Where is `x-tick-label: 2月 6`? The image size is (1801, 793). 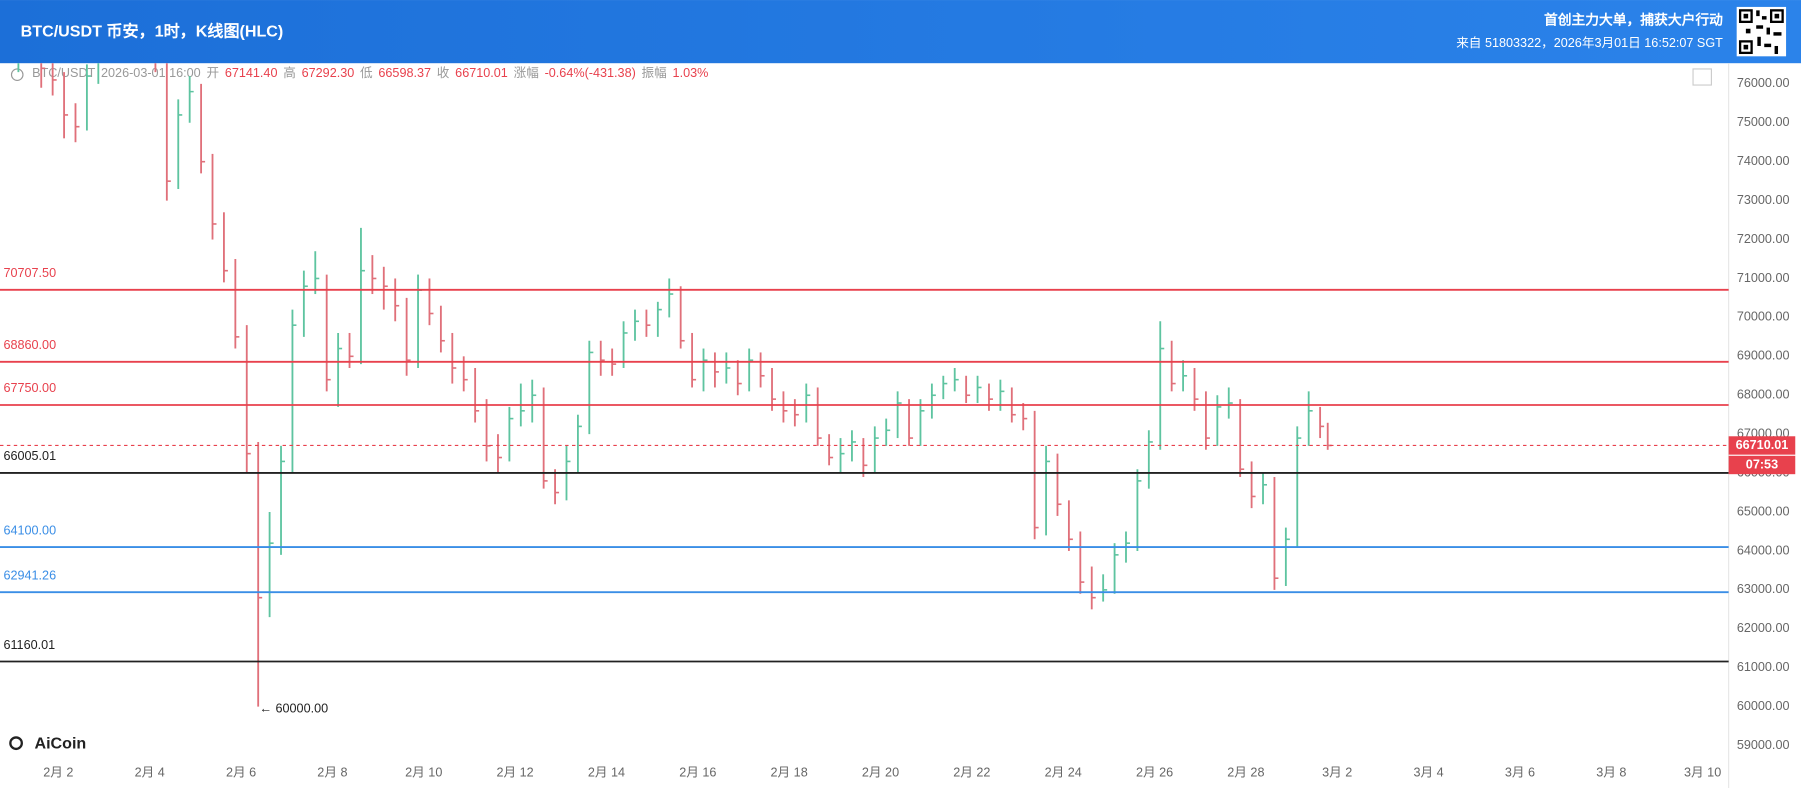 x-tick-label: 2月 6 is located at coordinates (241, 772).